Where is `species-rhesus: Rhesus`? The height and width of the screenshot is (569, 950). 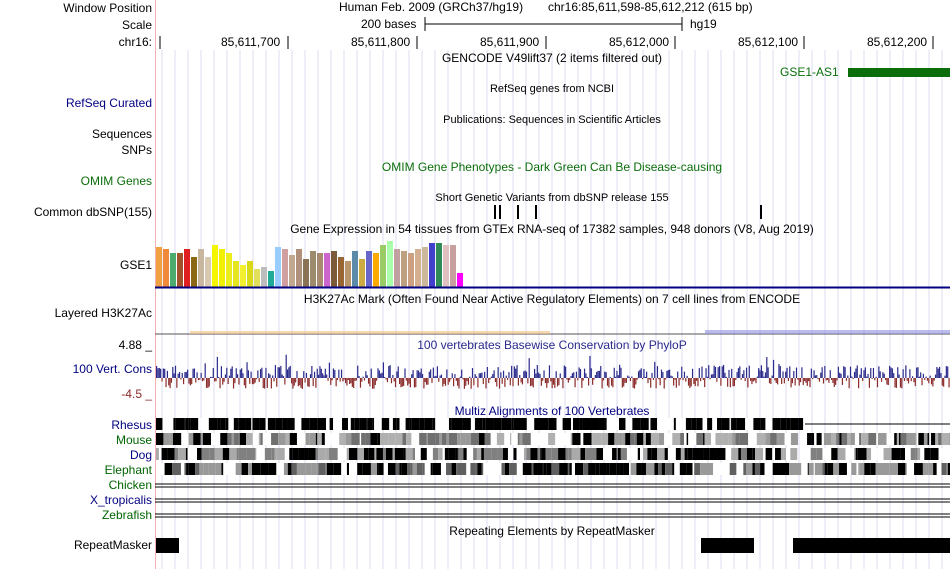 species-rhesus: Rhesus is located at coordinates (131, 425).